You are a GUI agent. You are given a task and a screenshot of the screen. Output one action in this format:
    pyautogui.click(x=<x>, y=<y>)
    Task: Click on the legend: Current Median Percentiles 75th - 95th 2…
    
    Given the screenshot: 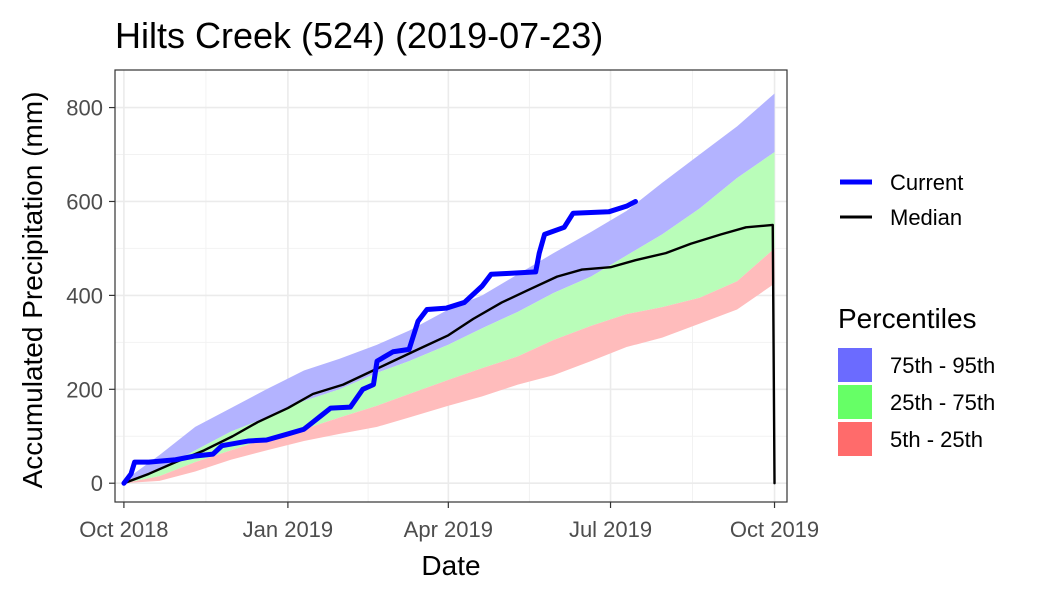 What is the action you would take?
    pyautogui.click(x=916, y=313)
    